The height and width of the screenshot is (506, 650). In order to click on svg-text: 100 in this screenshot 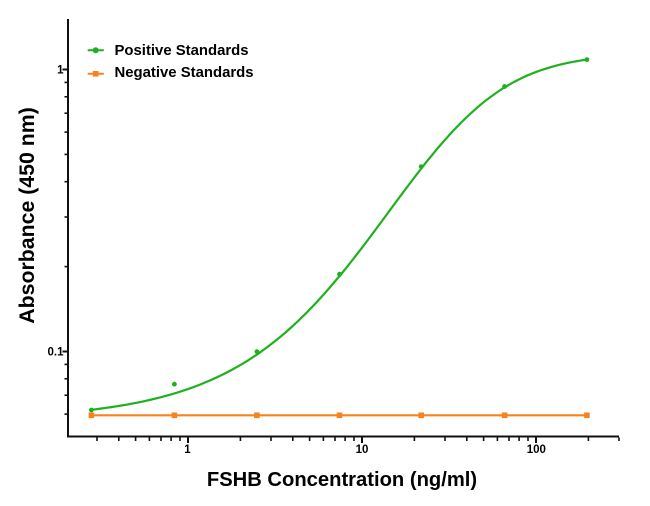, I will do `click(536, 450)`.